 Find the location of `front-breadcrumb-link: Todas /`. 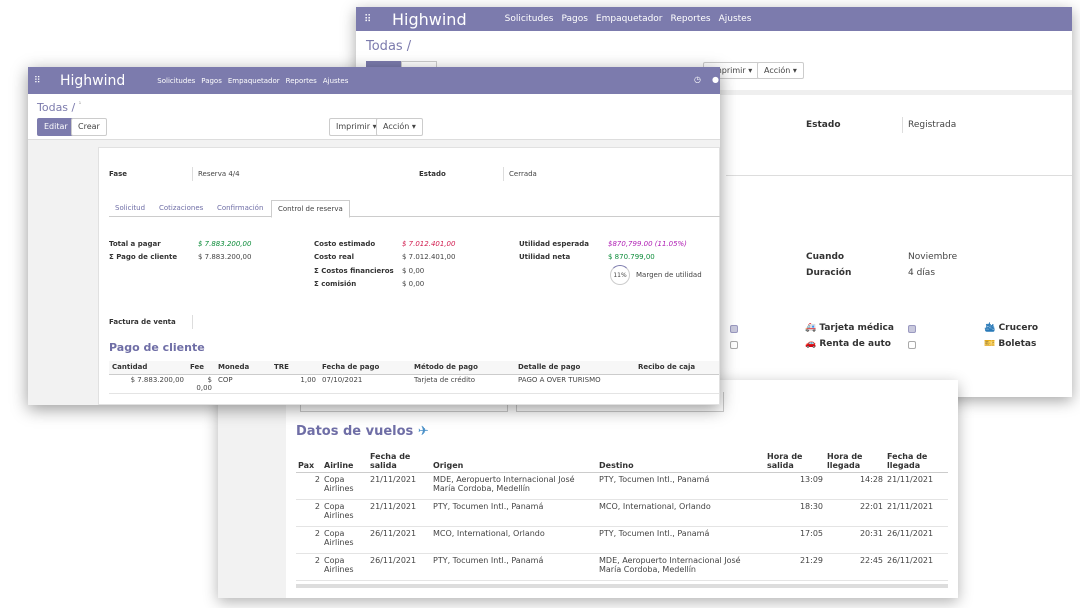

front-breadcrumb-link: Todas / is located at coordinates (56, 107).